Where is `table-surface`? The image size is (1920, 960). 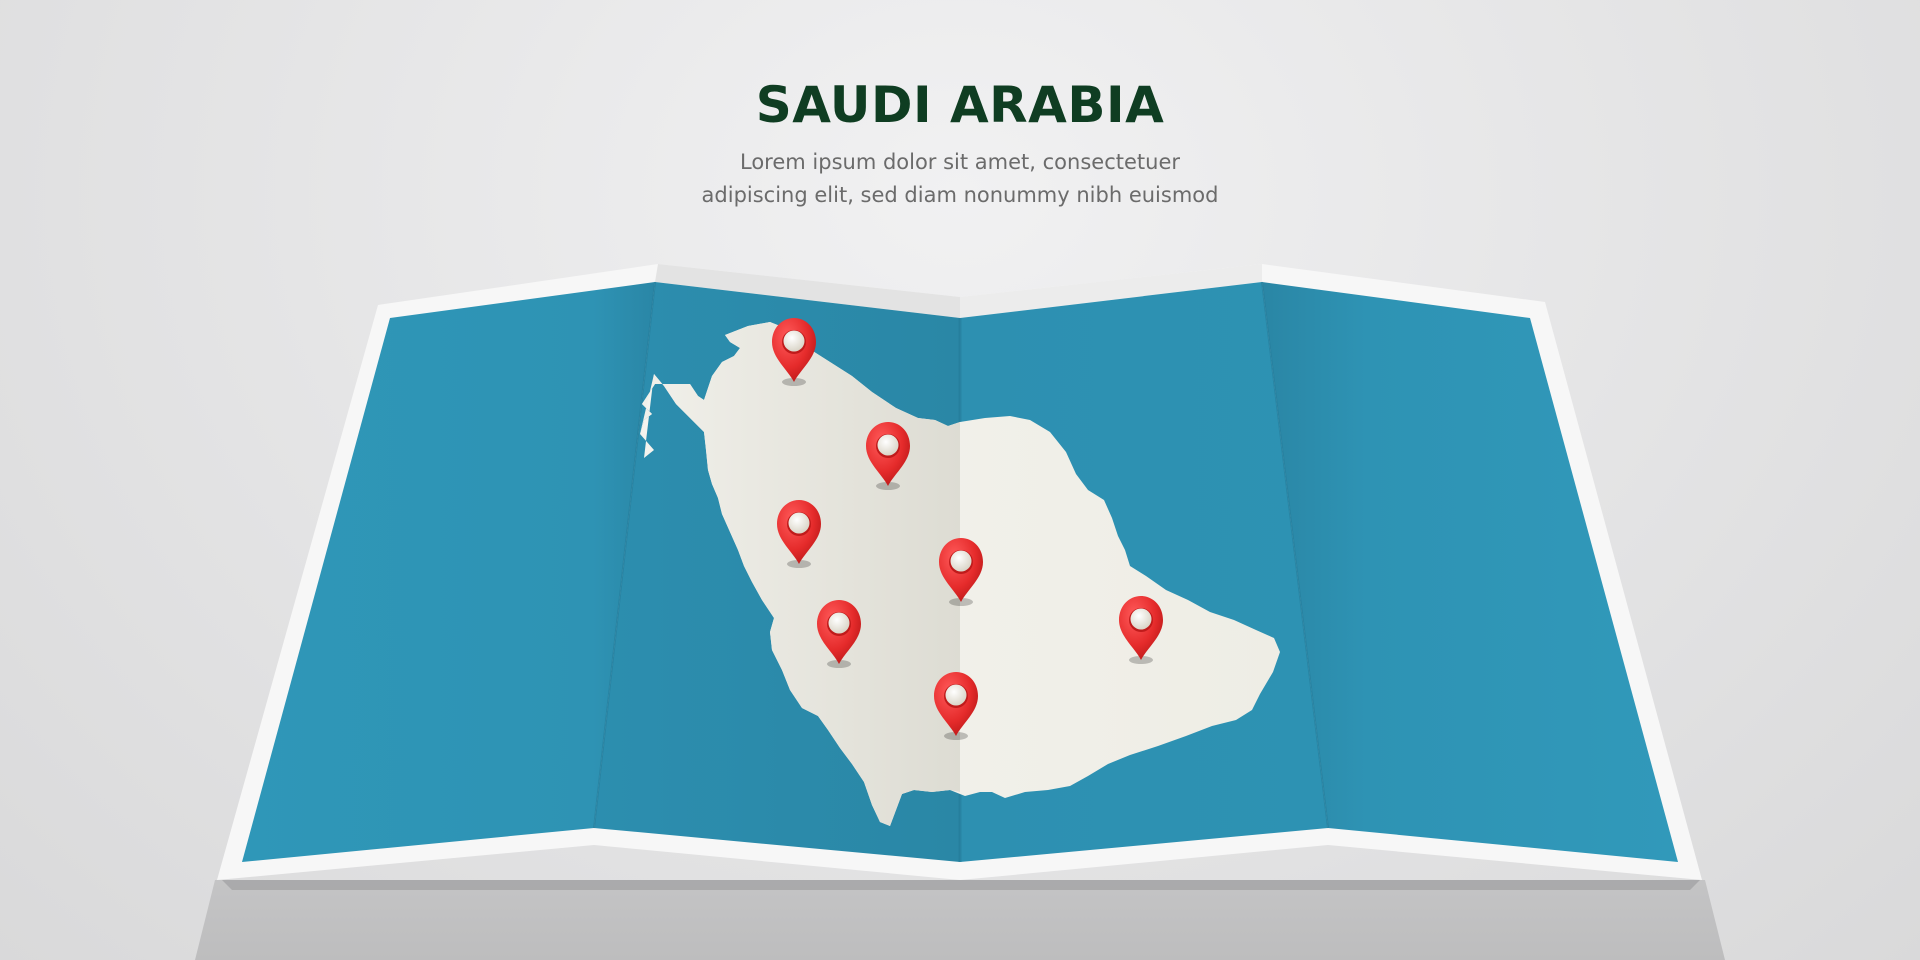
table-surface is located at coordinates (960, 920).